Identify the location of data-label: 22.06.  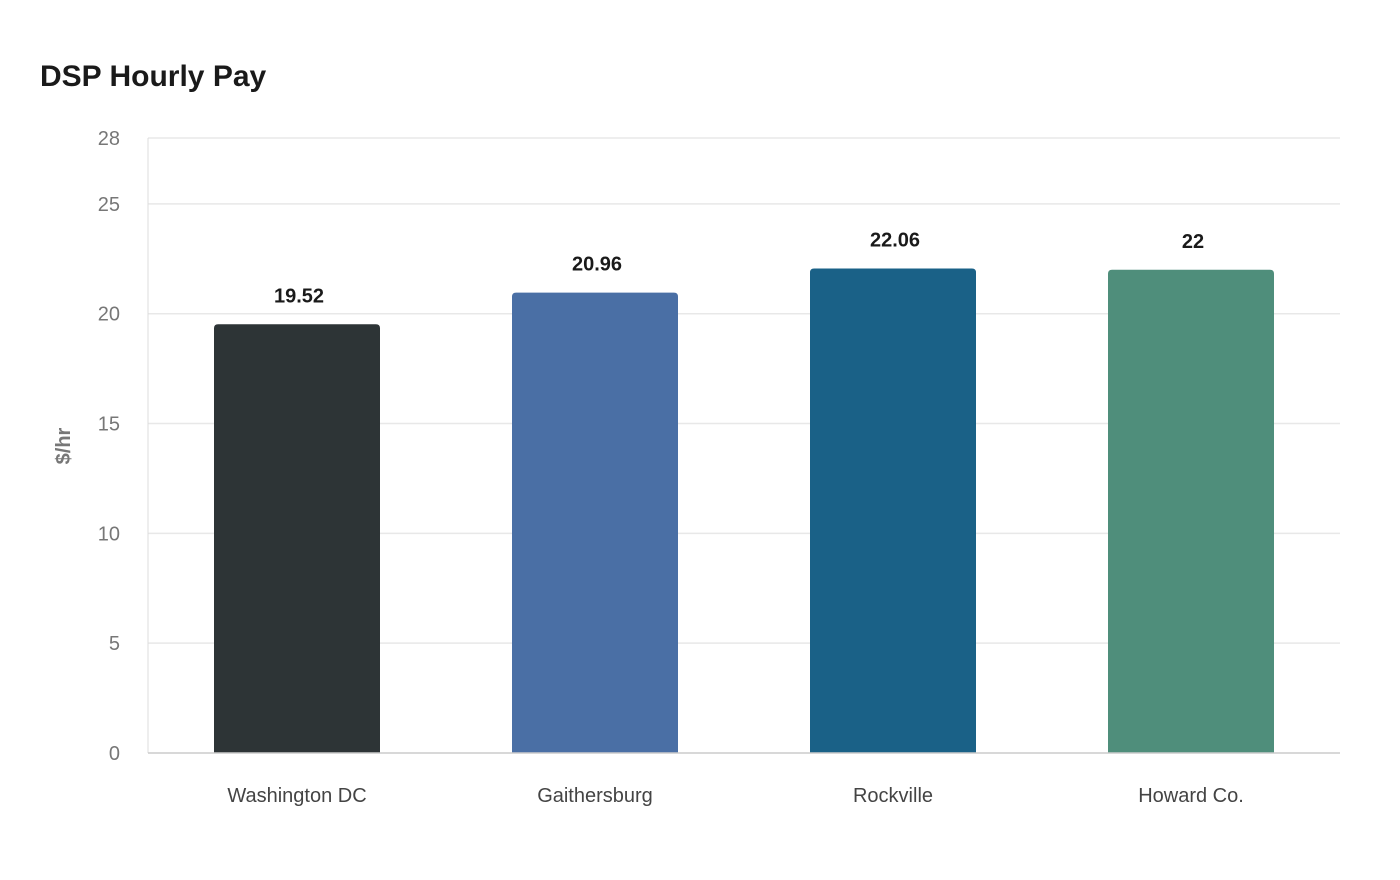
(895, 240).